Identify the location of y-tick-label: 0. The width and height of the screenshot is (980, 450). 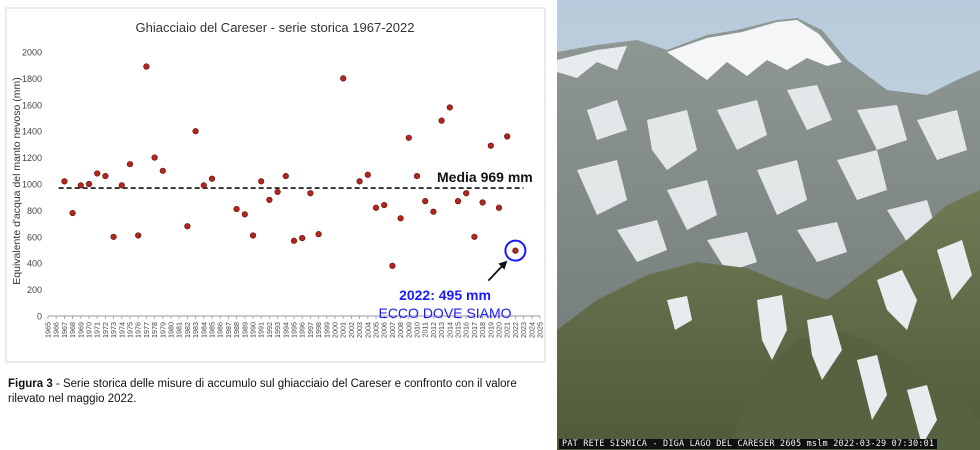
(39, 317).